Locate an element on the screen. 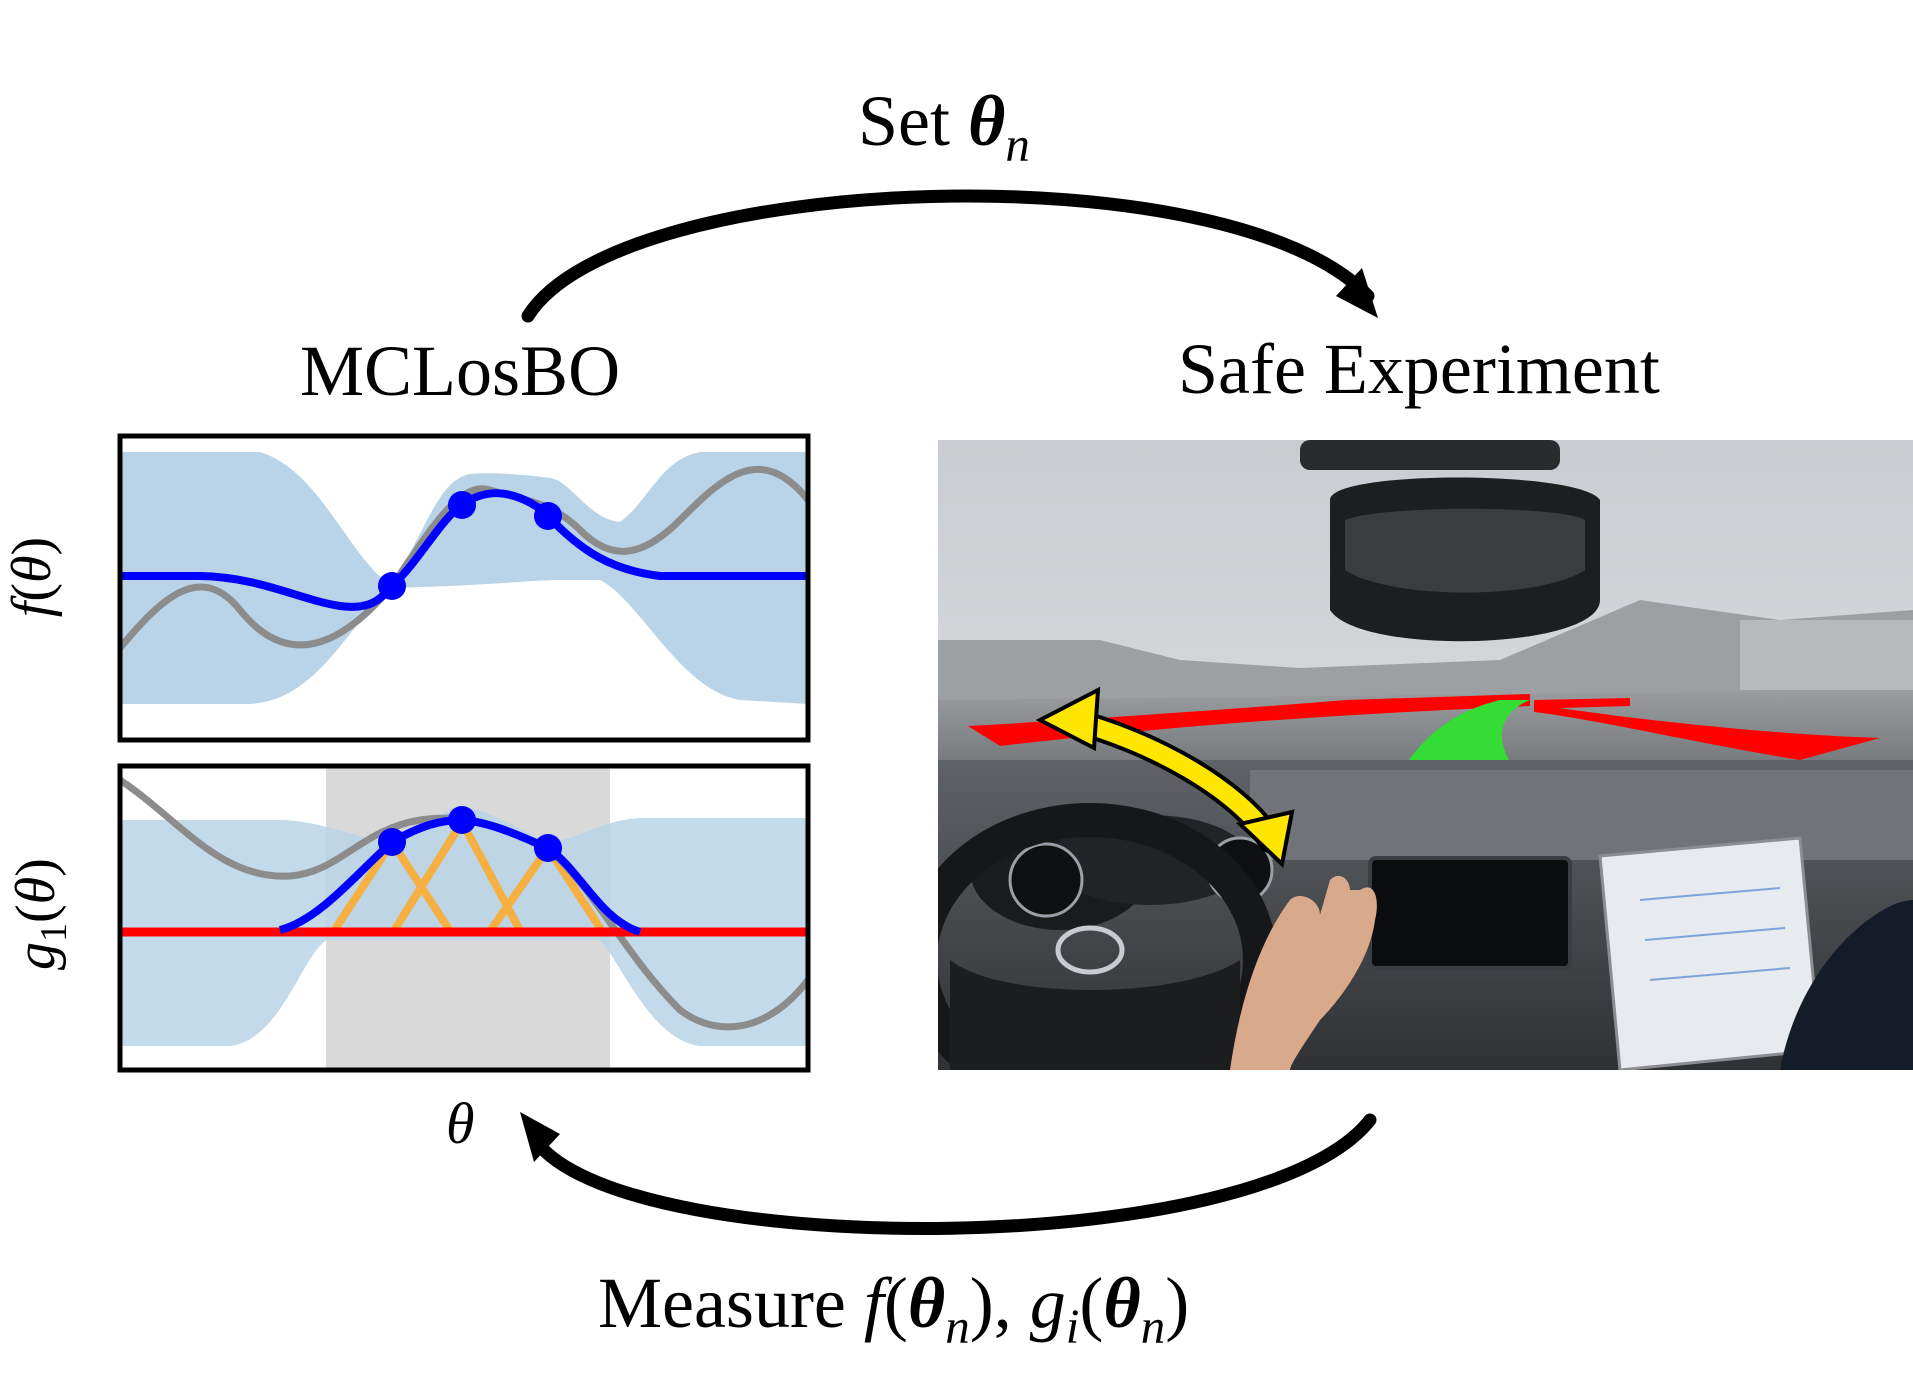 Image resolution: width=1913 pixels, height=1382 pixels. measure-arrow is located at coordinates (955, 1174).